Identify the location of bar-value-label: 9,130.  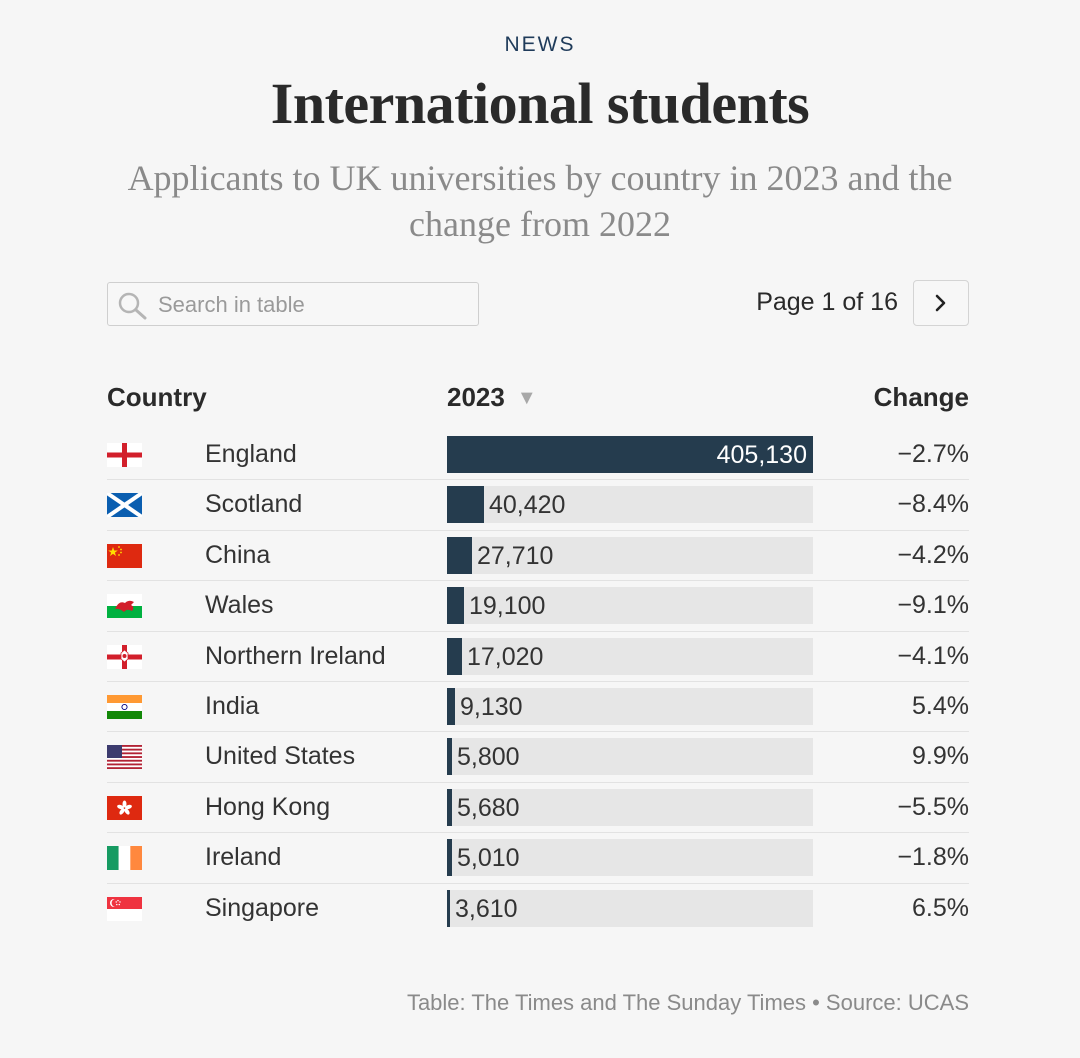
(491, 706).